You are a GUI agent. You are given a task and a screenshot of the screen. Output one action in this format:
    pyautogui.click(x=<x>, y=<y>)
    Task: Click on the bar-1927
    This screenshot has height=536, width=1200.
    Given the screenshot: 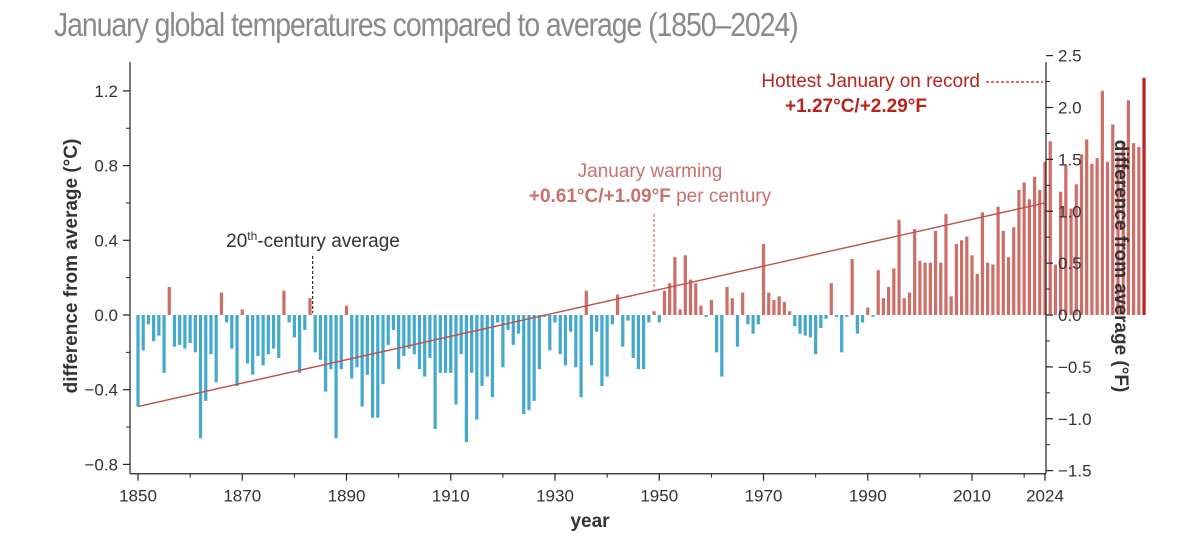 What is the action you would take?
    pyautogui.click(x=539, y=342)
    